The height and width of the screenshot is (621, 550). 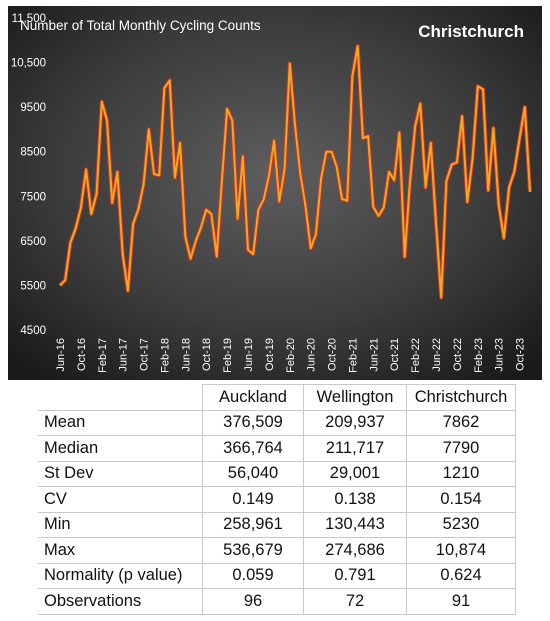 I want to click on table-cell: 96, so click(x=253, y=601).